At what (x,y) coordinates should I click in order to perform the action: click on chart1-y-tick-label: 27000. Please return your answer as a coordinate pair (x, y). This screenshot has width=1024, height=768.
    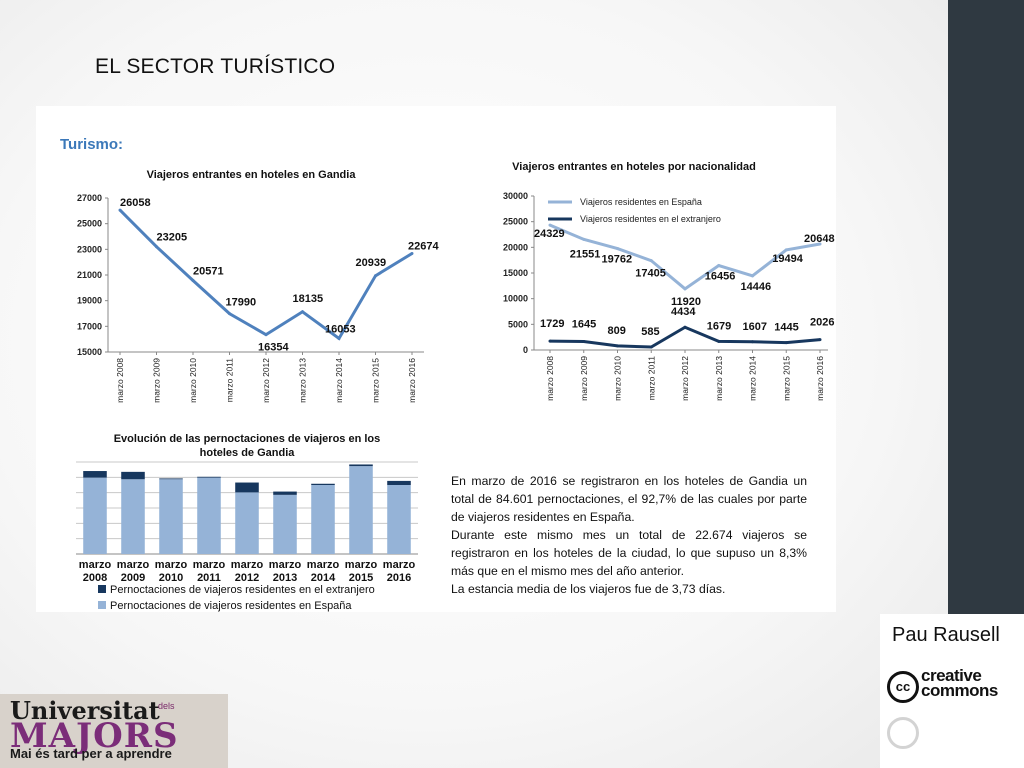
    Looking at the image, I should click on (89, 198).